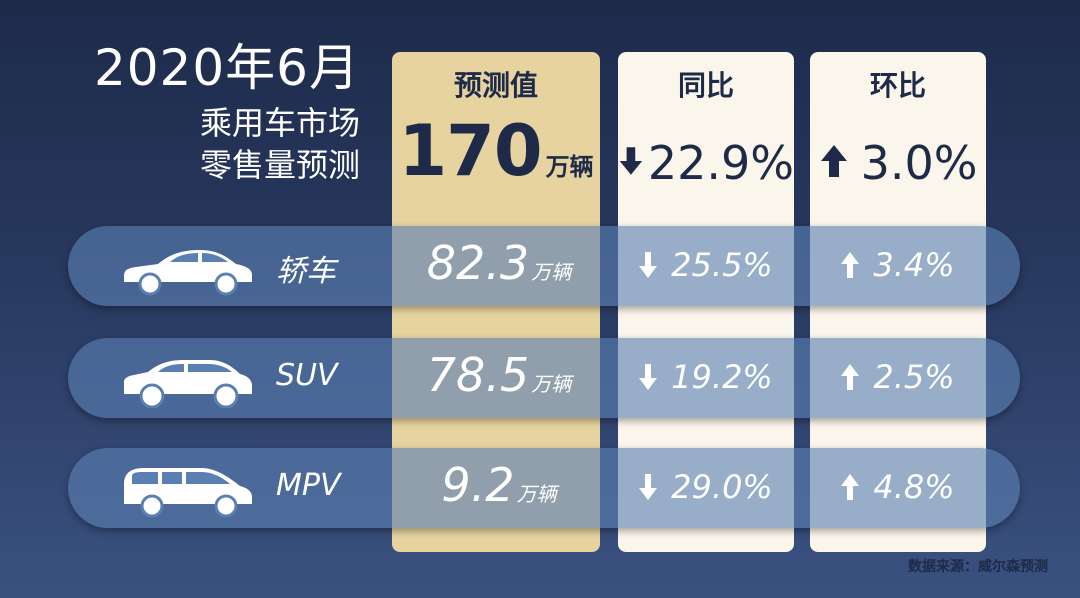  I want to click on row-sedan-yoy: 25.5%, so click(706, 265).